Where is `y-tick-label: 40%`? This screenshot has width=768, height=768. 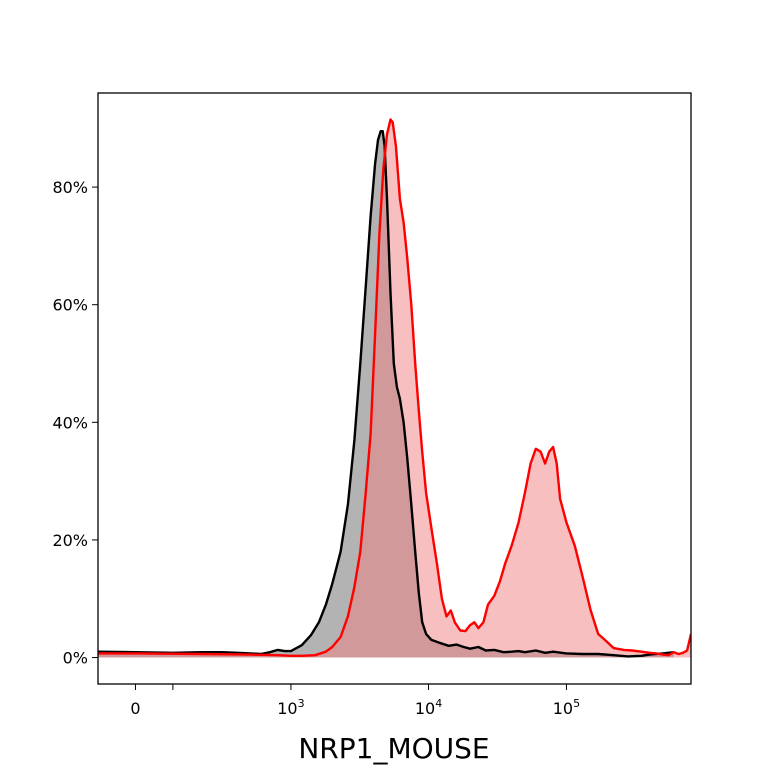
y-tick-label: 40% is located at coordinates (70, 422).